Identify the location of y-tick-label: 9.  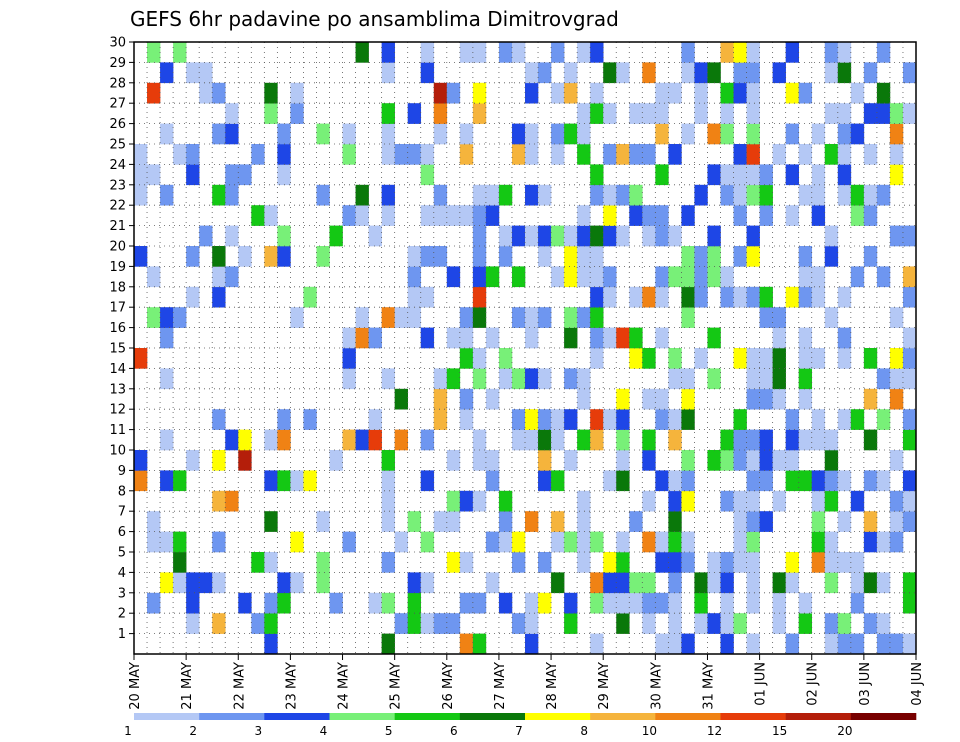
(122, 471).